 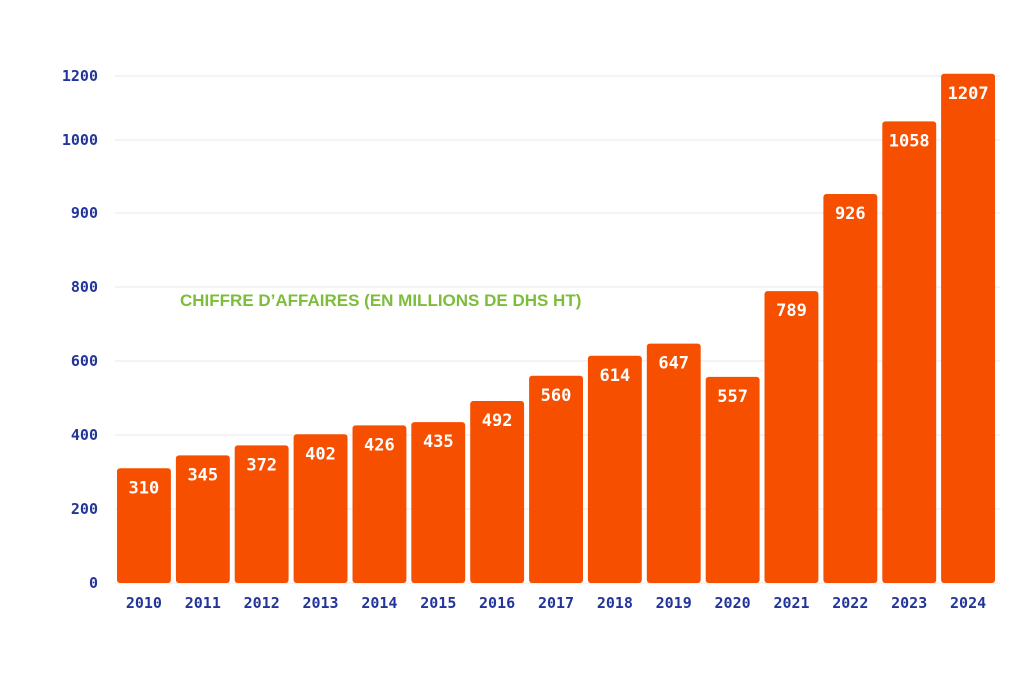 What do you see at coordinates (144, 603) in the screenshot?
I see `x-tick-label: 2010` at bounding box center [144, 603].